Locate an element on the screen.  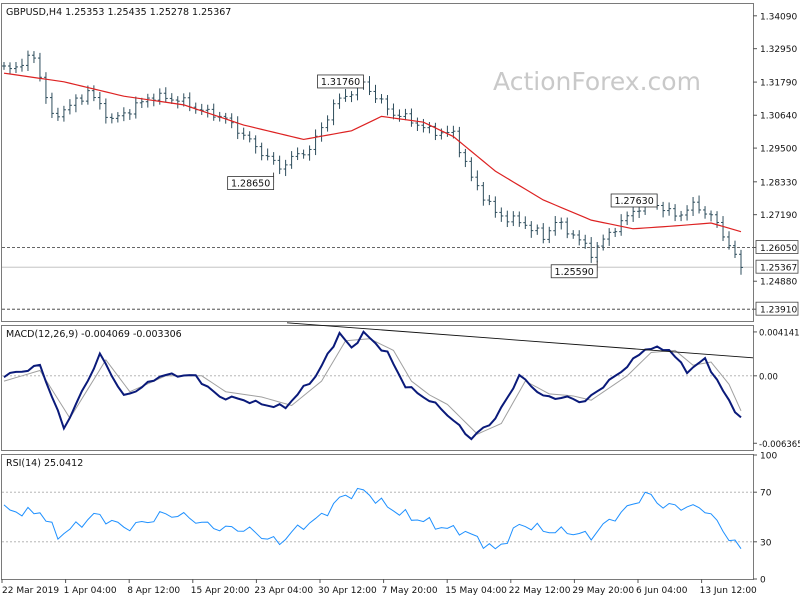
price-level-lines is located at coordinates (377, 278).